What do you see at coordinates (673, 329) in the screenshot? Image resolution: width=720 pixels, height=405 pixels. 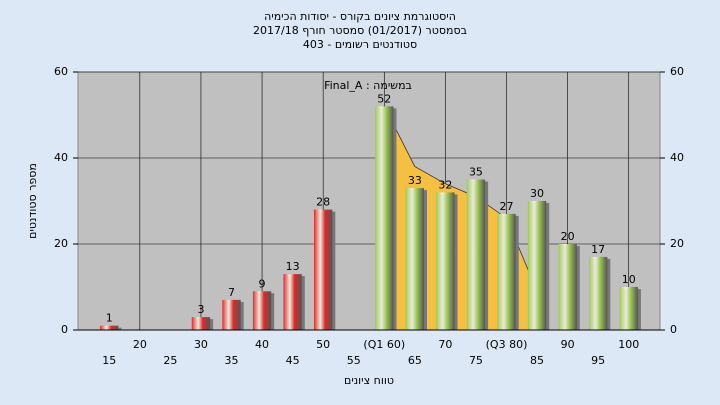 I see `y2-tick-label: 0` at bounding box center [673, 329].